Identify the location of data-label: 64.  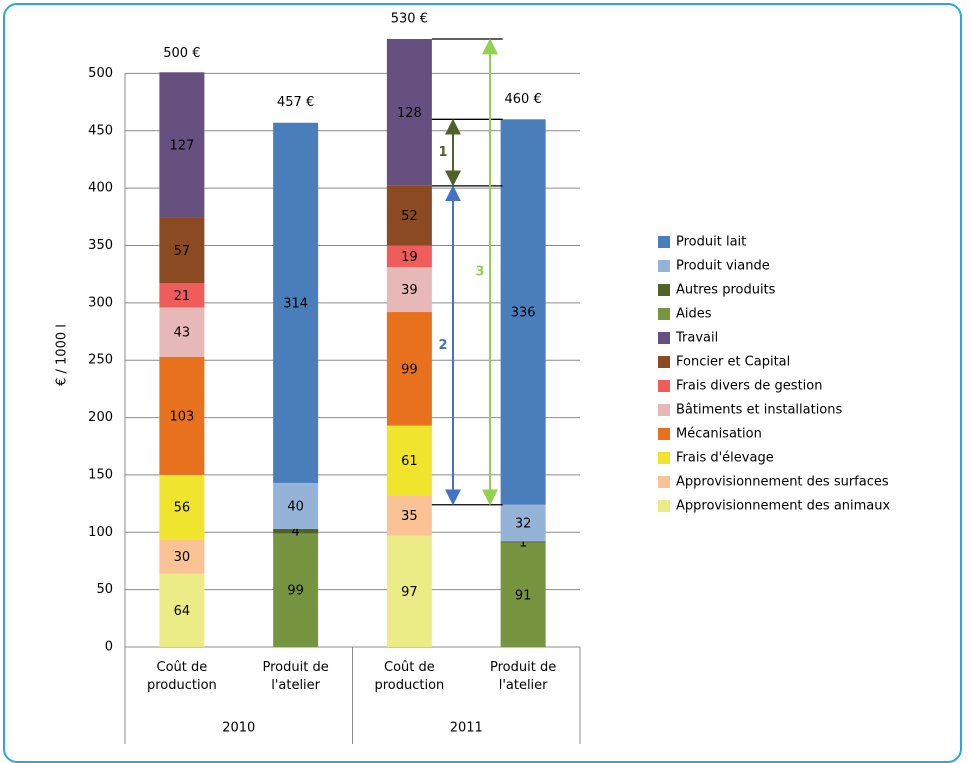
(182, 611).